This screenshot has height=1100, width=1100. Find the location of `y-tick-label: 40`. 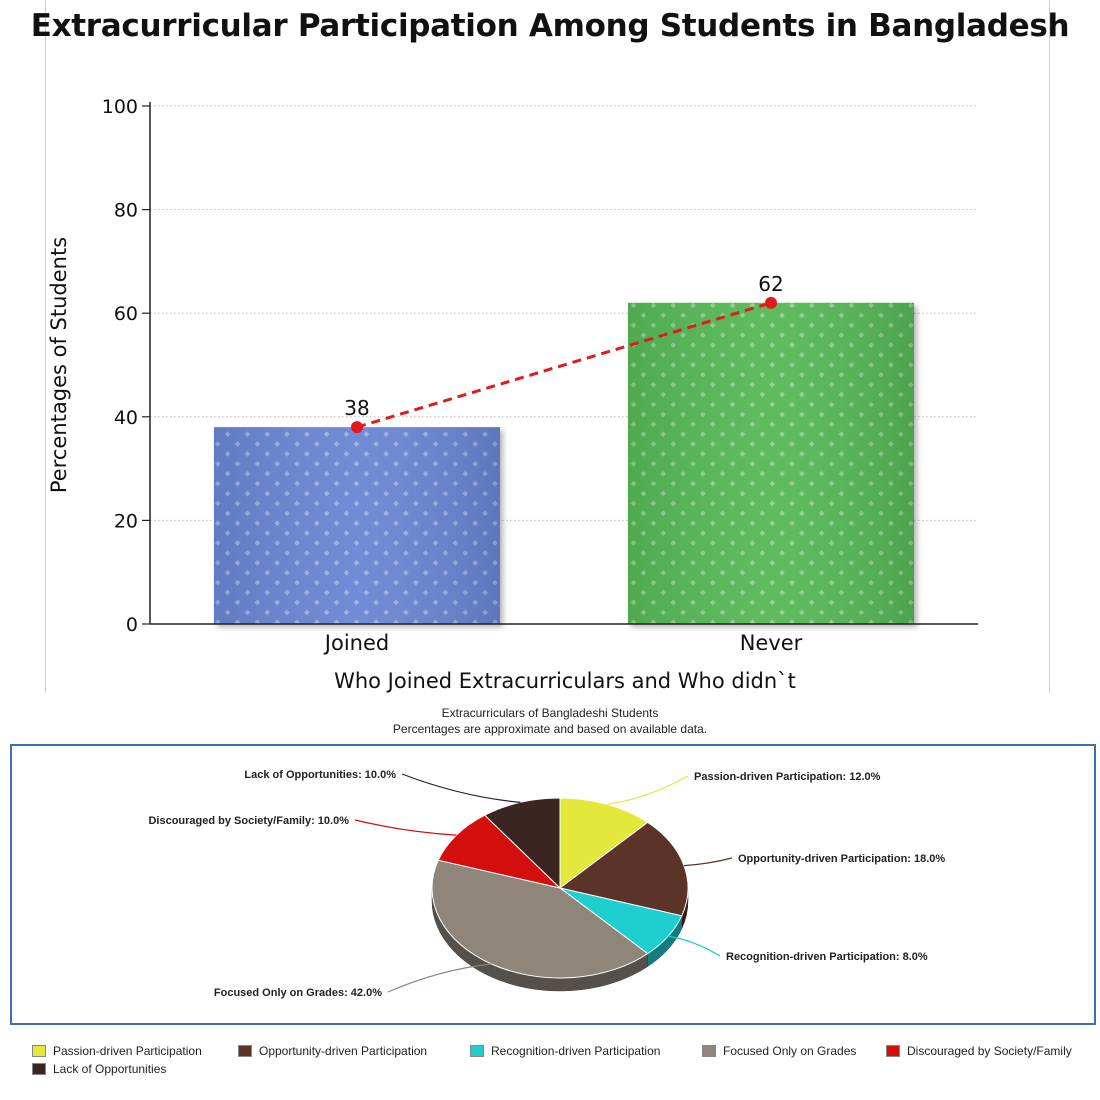

y-tick-label: 40 is located at coordinates (126, 418).